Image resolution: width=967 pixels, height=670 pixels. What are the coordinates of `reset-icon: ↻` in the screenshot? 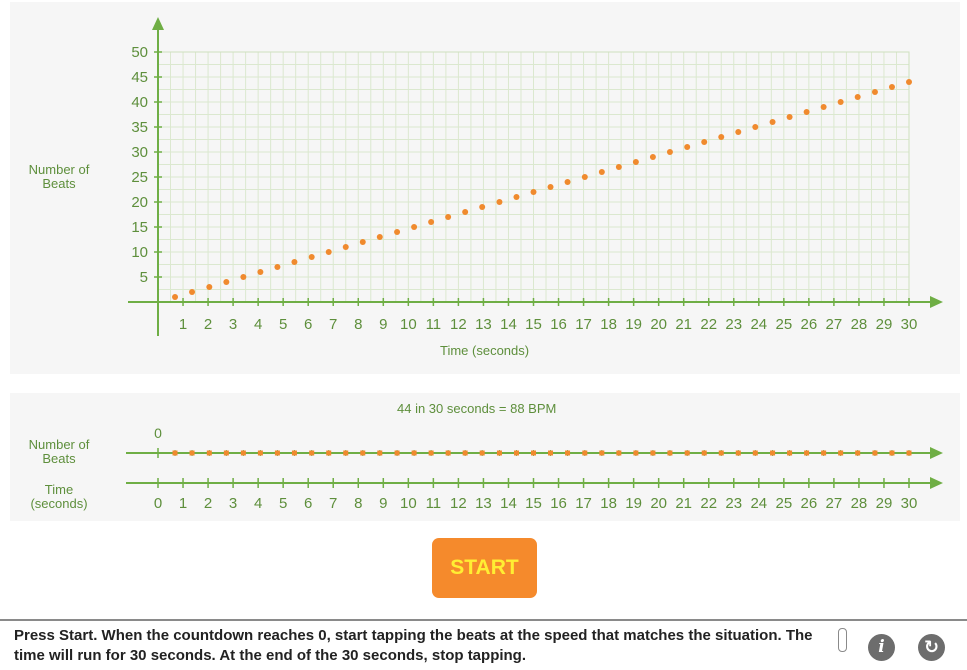 It's located at (931, 647).